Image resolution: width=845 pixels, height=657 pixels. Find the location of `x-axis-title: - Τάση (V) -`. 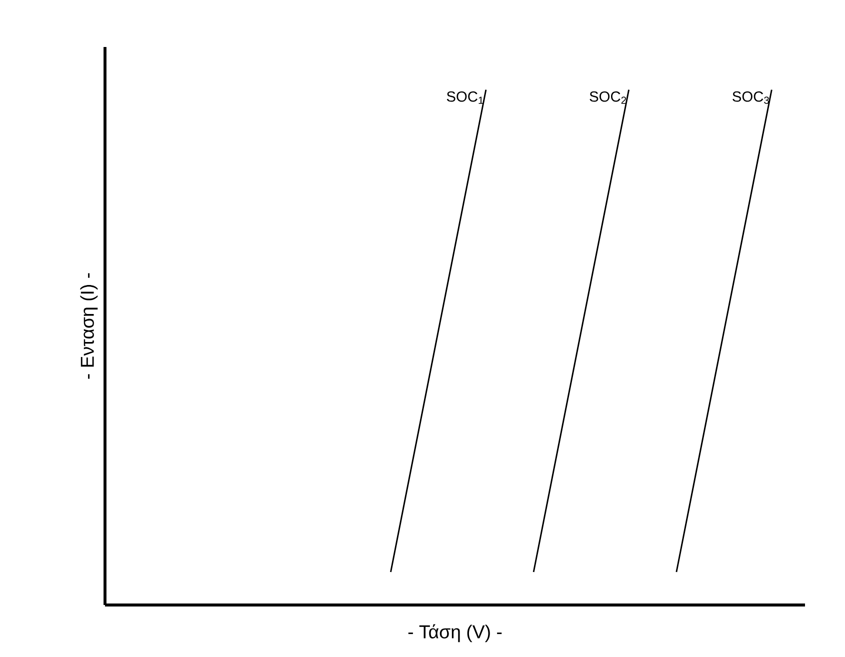

x-axis-title: - Τάση (V) - is located at coordinates (455, 633).